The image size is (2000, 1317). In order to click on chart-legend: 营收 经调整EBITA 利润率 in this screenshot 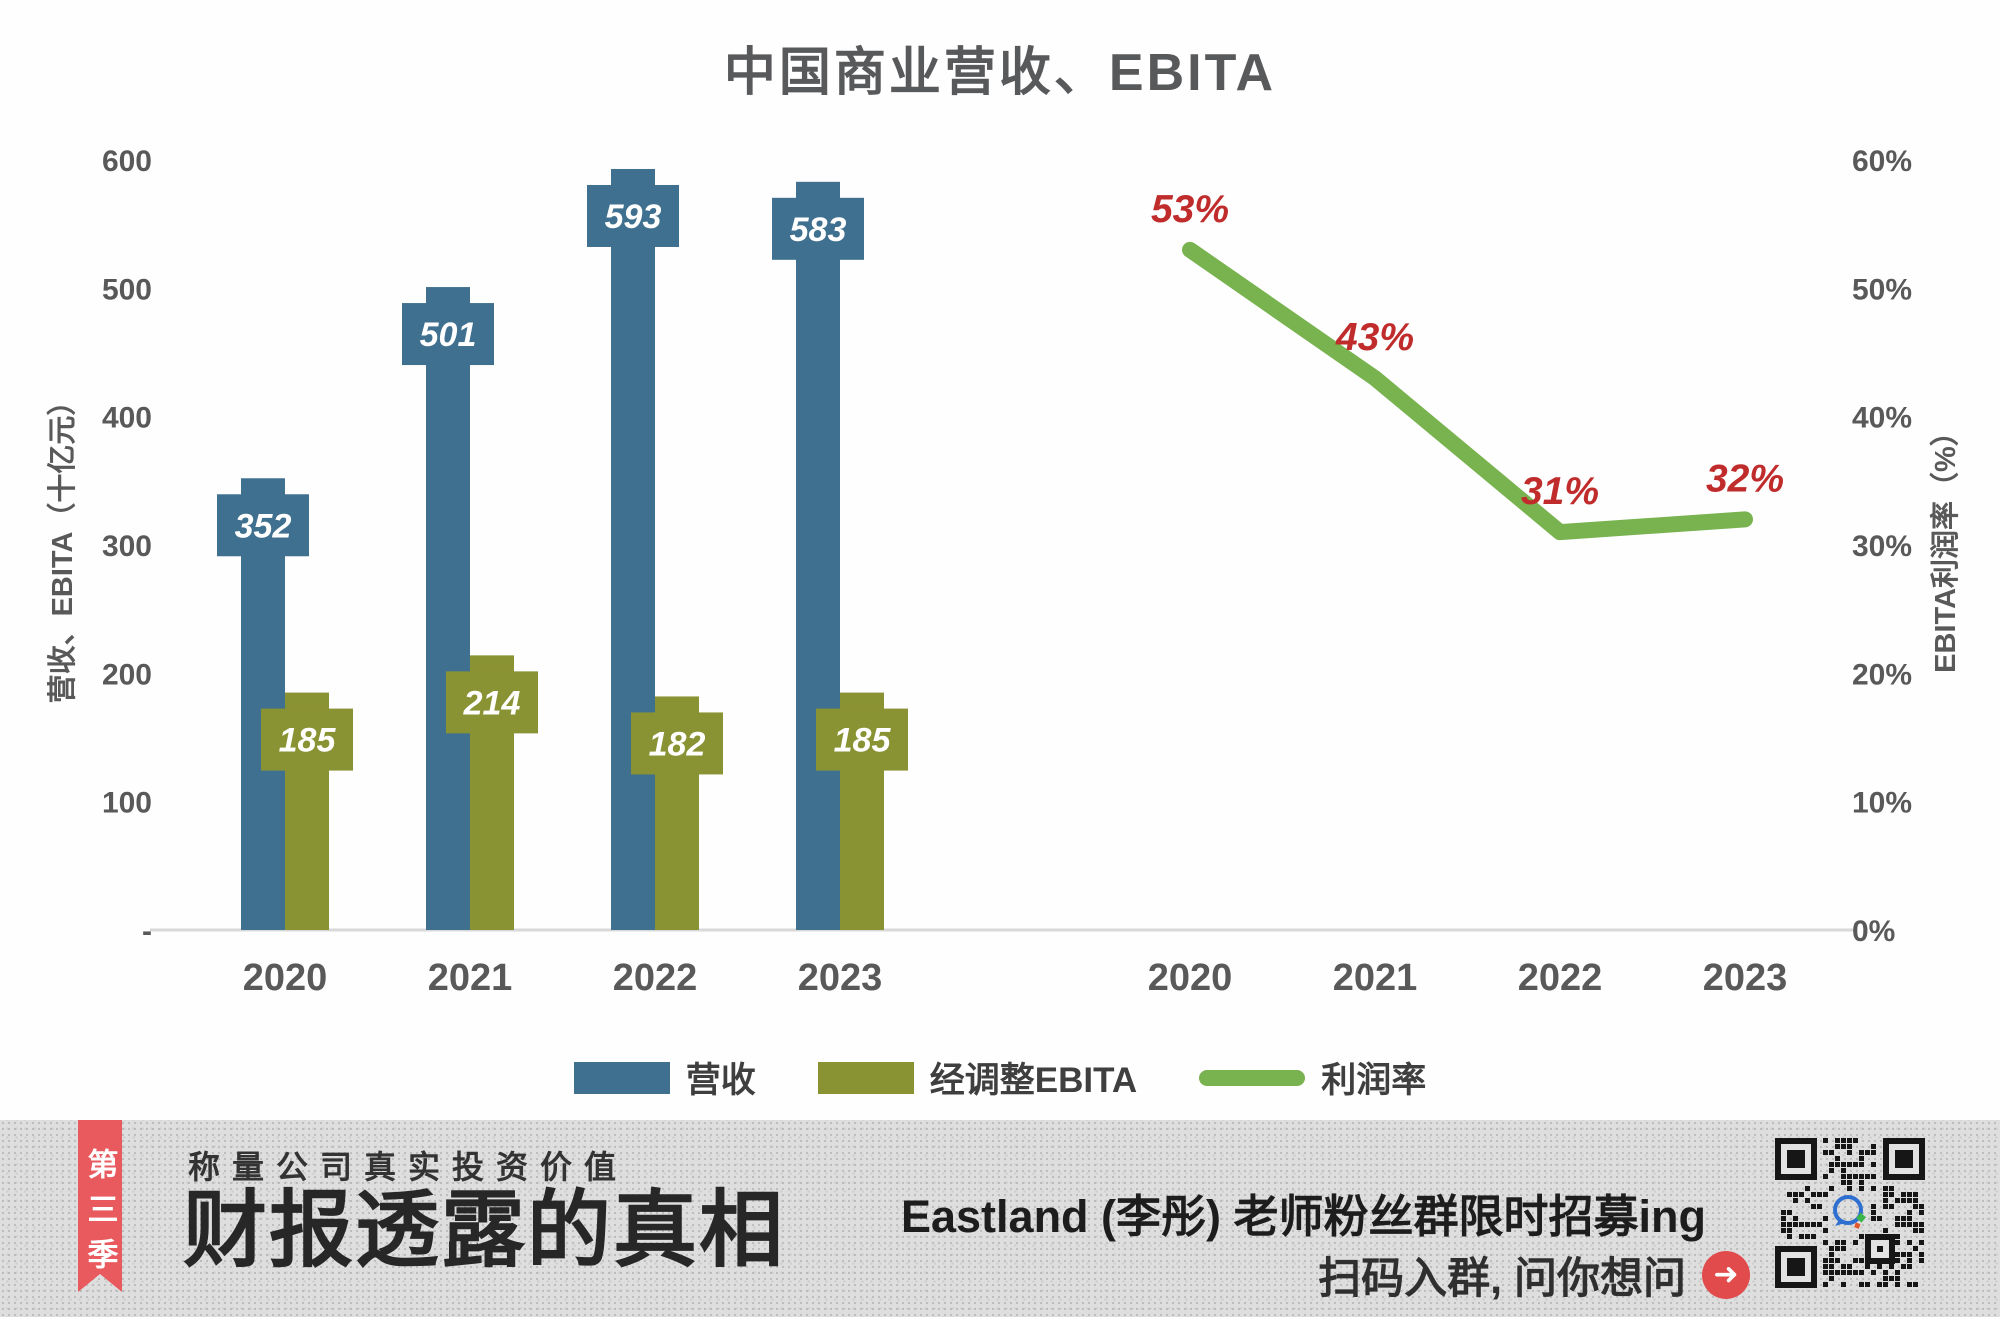, I will do `click(1000, 1077)`.